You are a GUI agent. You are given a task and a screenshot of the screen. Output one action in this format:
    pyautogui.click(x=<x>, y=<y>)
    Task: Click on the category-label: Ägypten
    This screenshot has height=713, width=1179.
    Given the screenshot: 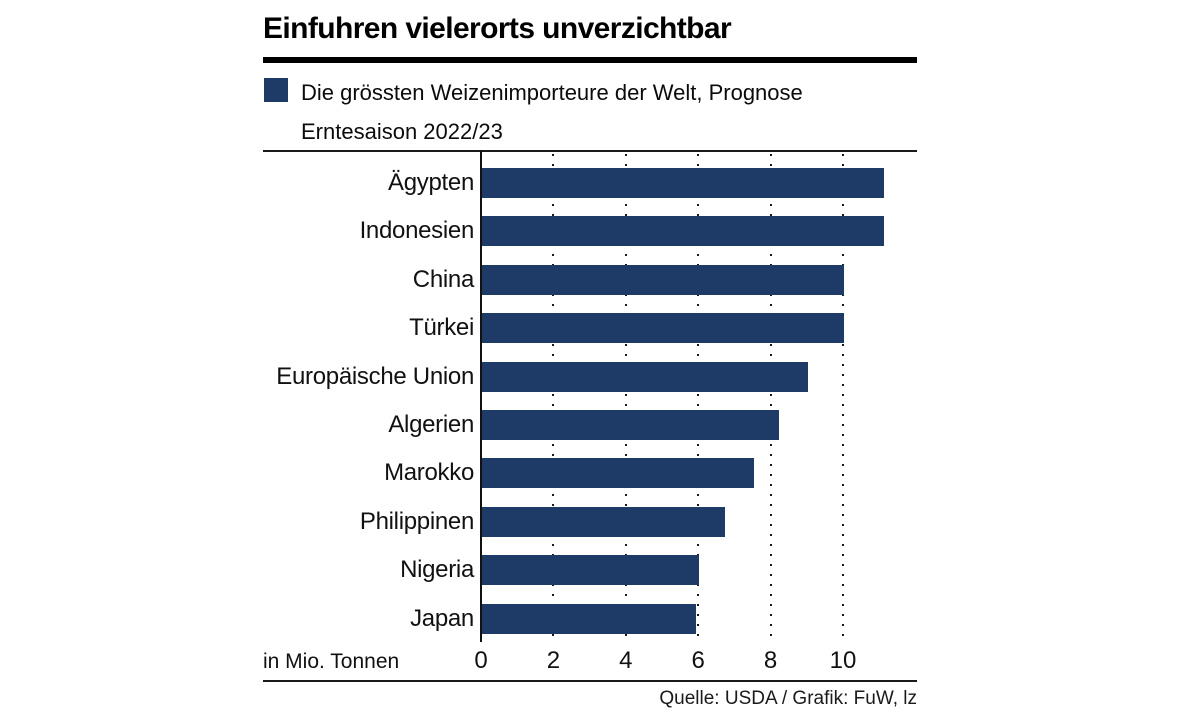 What is the action you would take?
    pyautogui.click(x=431, y=182)
    